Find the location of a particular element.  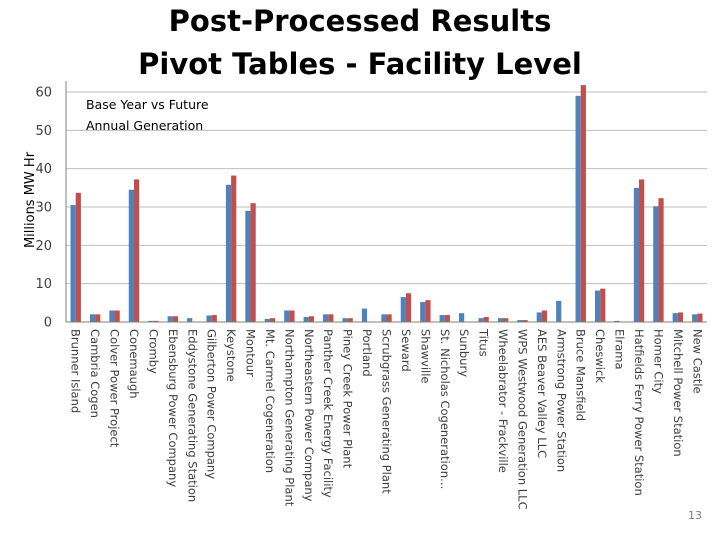

y-tick-label: 60 is located at coordinates (43, 93).